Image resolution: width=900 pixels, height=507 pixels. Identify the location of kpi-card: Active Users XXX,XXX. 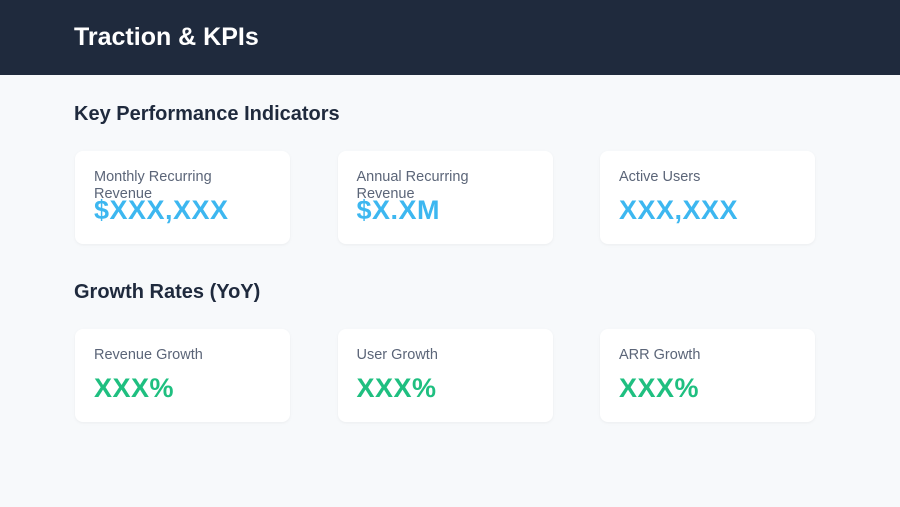
(707, 197).